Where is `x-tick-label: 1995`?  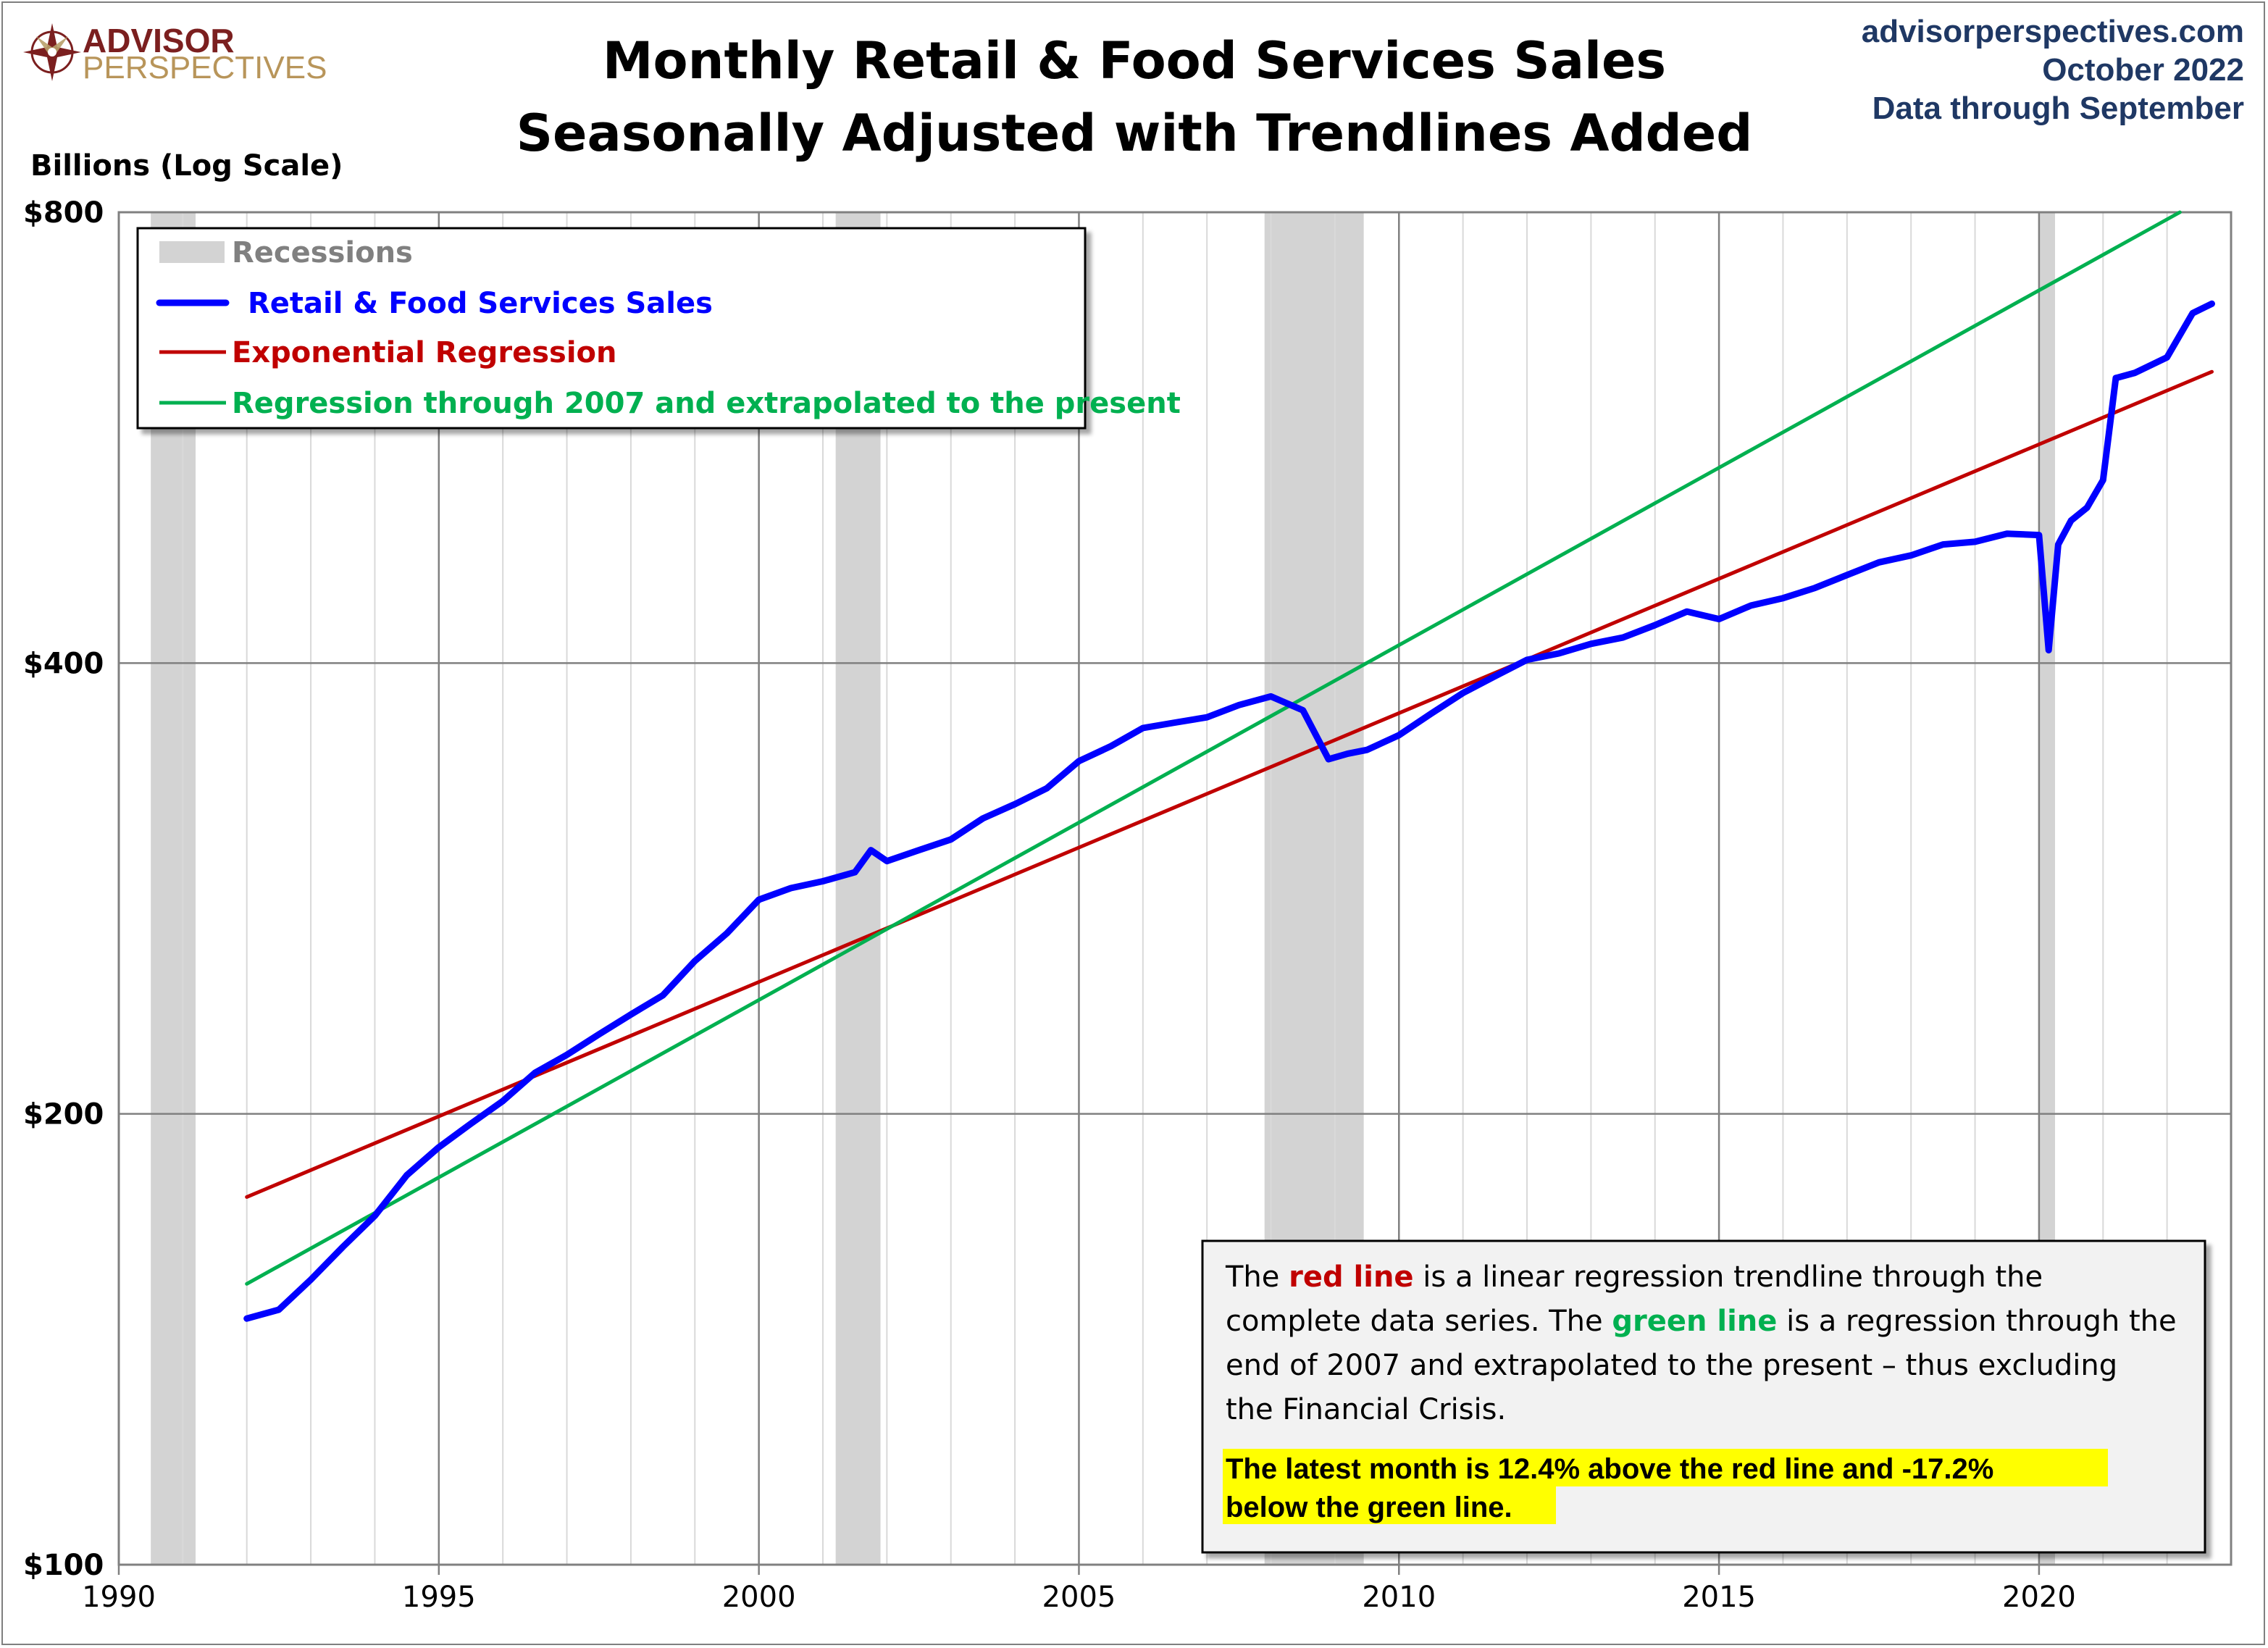
x-tick-label: 1995 is located at coordinates (439, 1597).